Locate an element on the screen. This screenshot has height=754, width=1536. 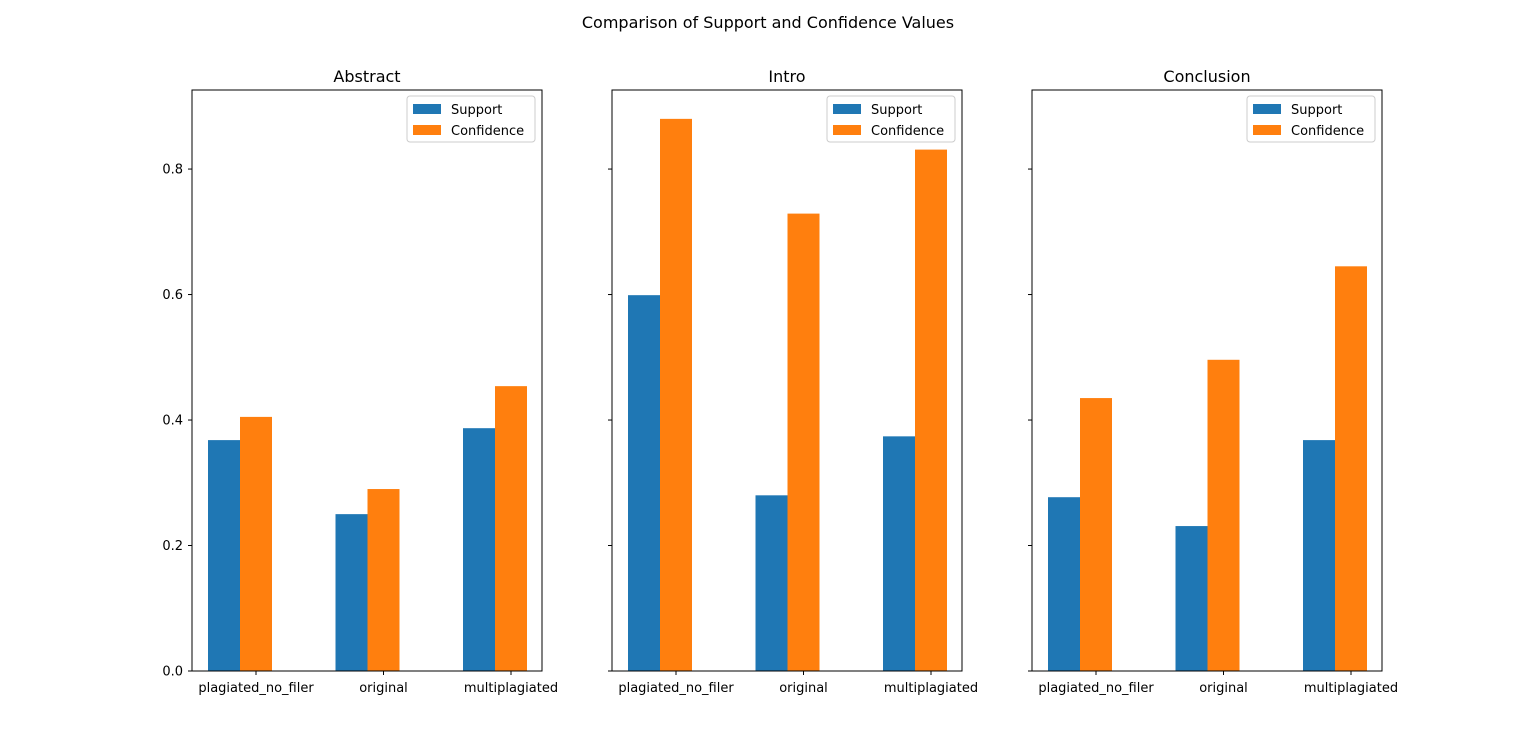
subplot-title: Conclusion is located at coordinates (1206, 76).